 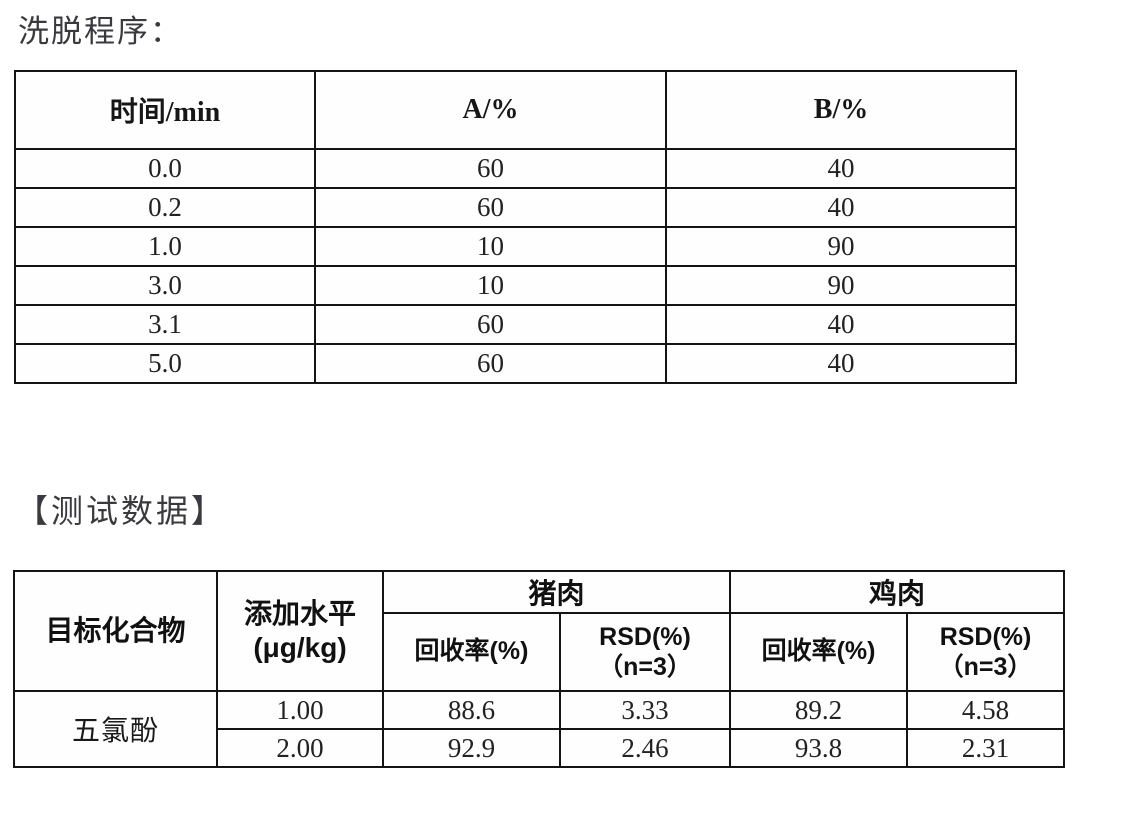 What do you see at coordinates (645, 710) in the screenshot?
I see `table-cell-rsd-pork: 3.33` at bounding box center [645, 710].